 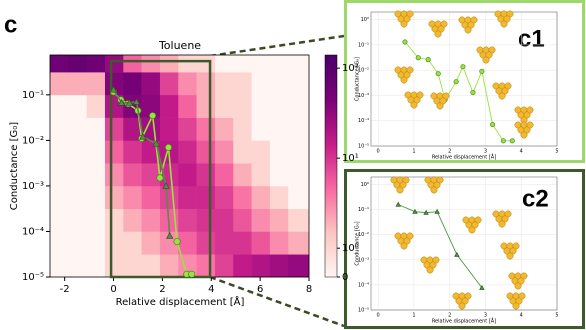 What do you see at coordinates (521, 316) in the screenshot?
I see `x-tick-label: 4` at bounding box center [521, 316].